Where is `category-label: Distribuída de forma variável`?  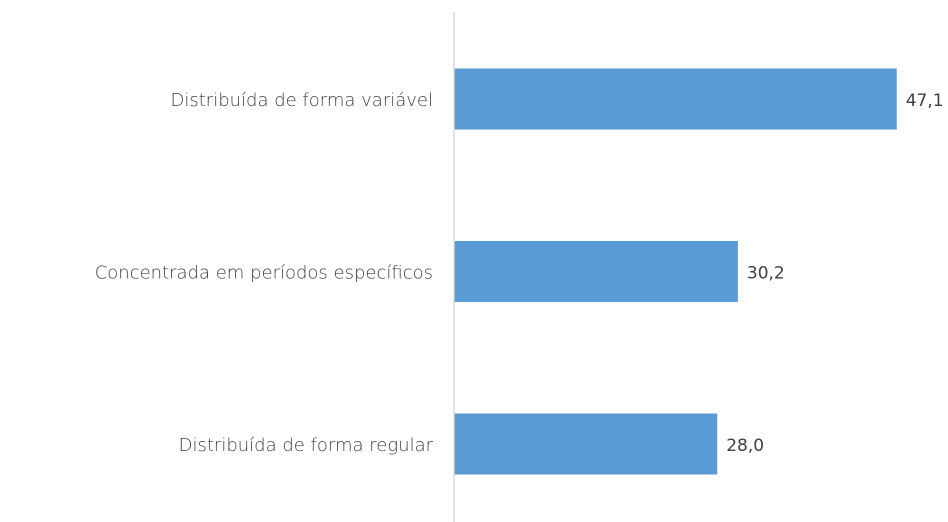
category-label: Distribuída de forma variável is located at coordinates (302, 100).